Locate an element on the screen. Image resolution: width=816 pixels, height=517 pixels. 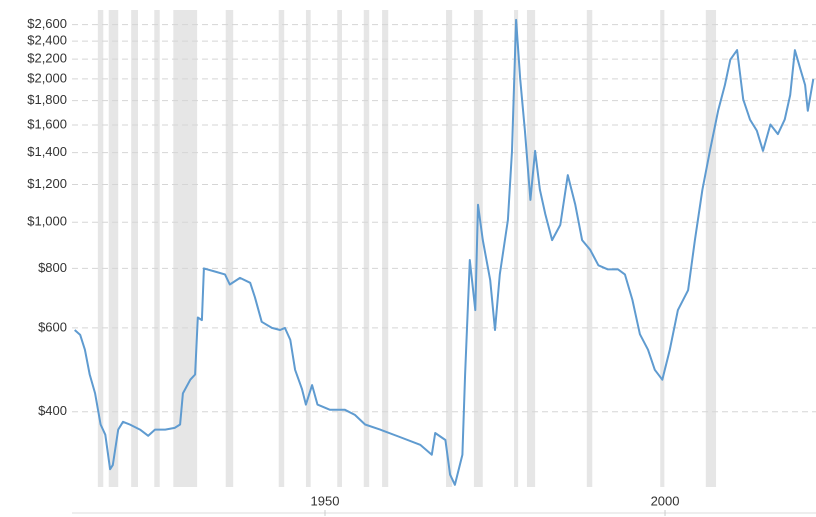
y-tick-label: $600 is located at coordinates (52, 326).